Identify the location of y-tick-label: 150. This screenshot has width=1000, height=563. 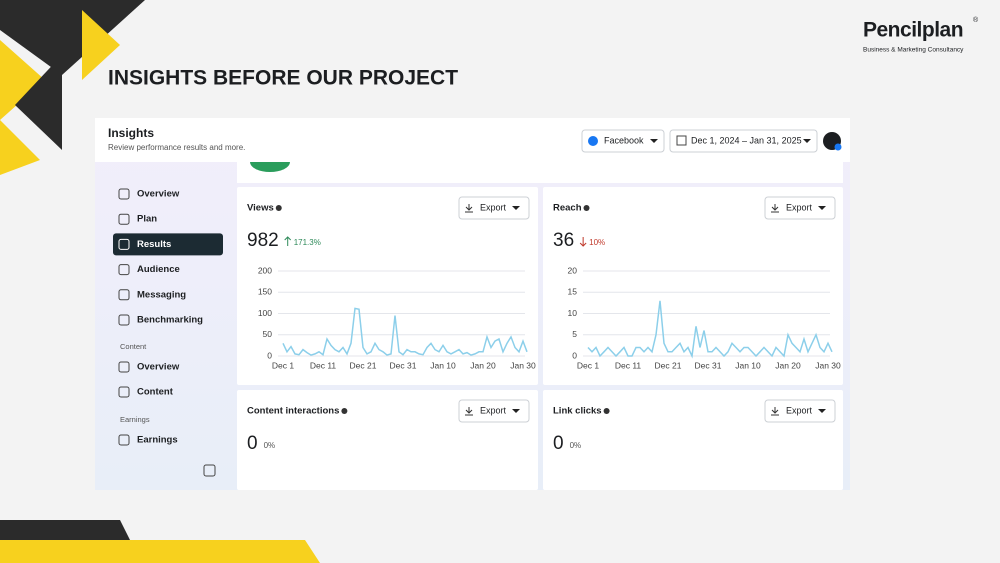
(265, 292).